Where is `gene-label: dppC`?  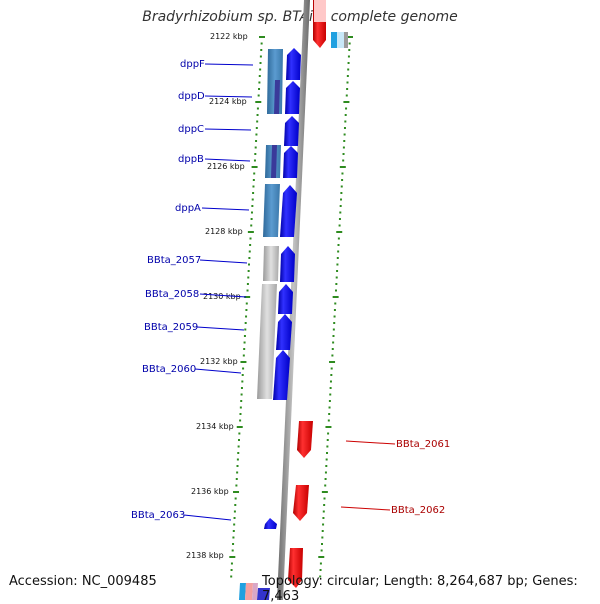
gene-label: dppC is located at coordinates (191, 129).